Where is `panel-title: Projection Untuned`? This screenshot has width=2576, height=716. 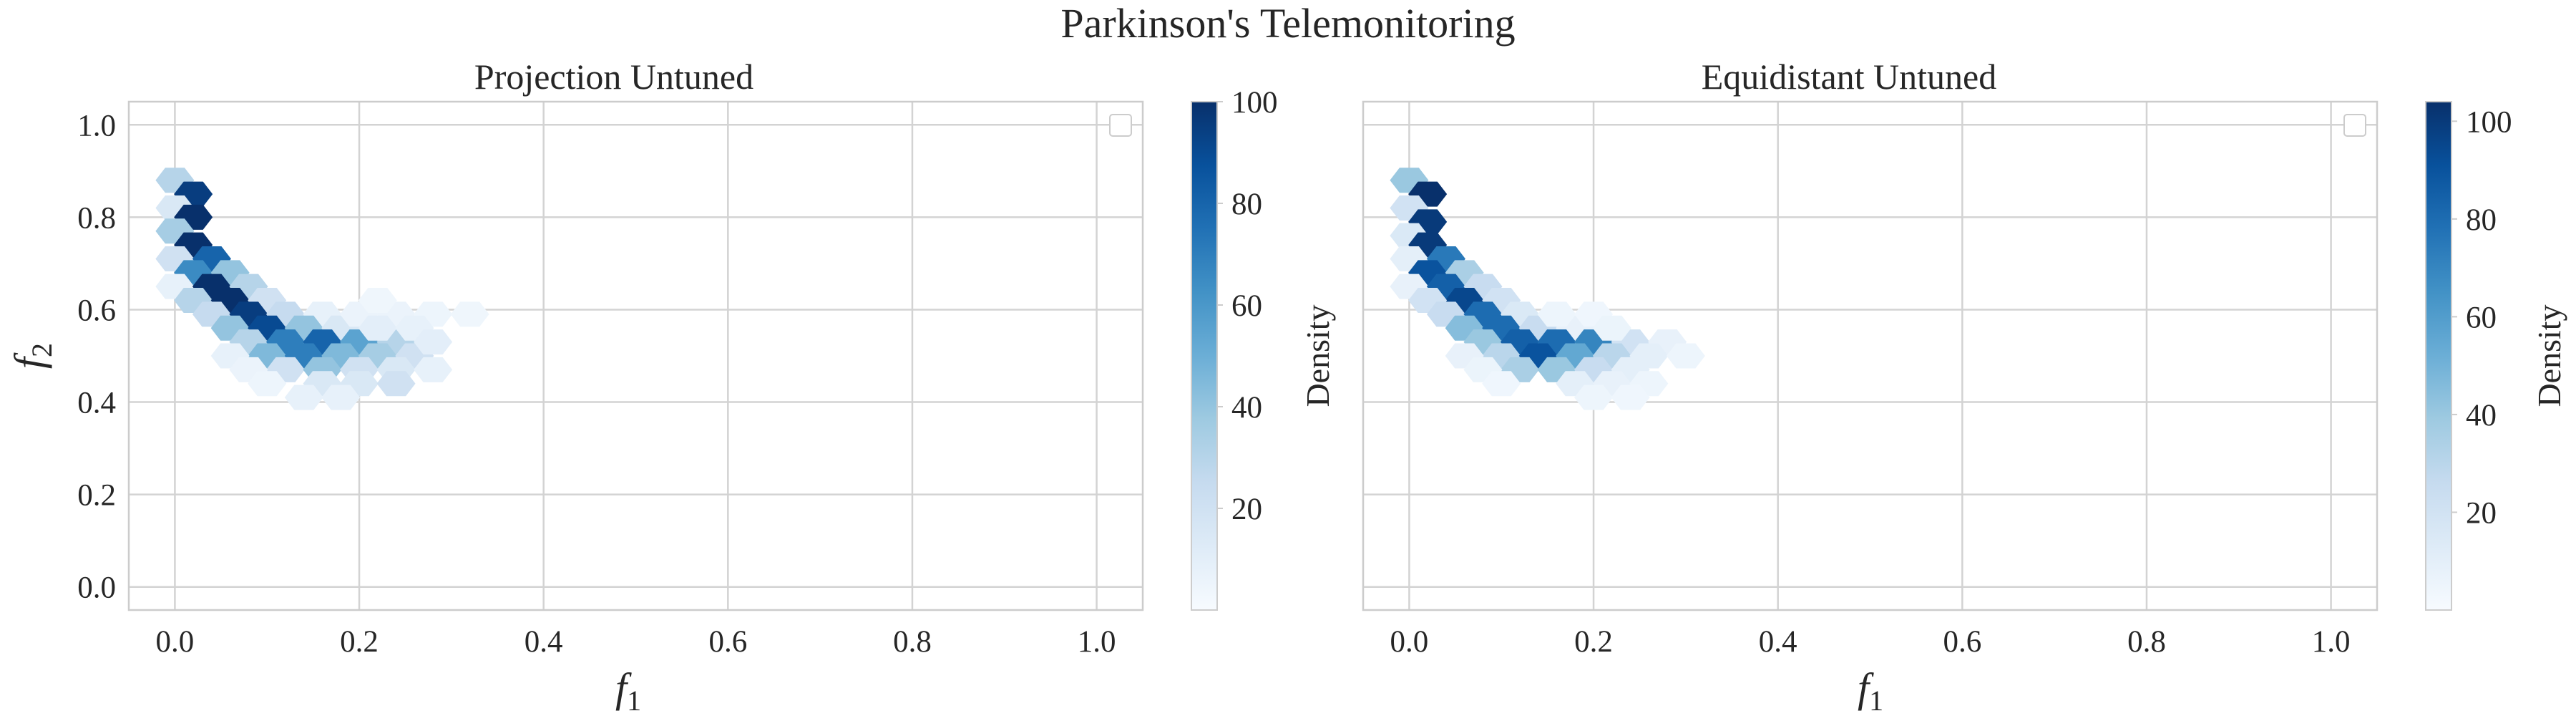
panel-title: Projection Untuned is located at coordinates (613, 77).